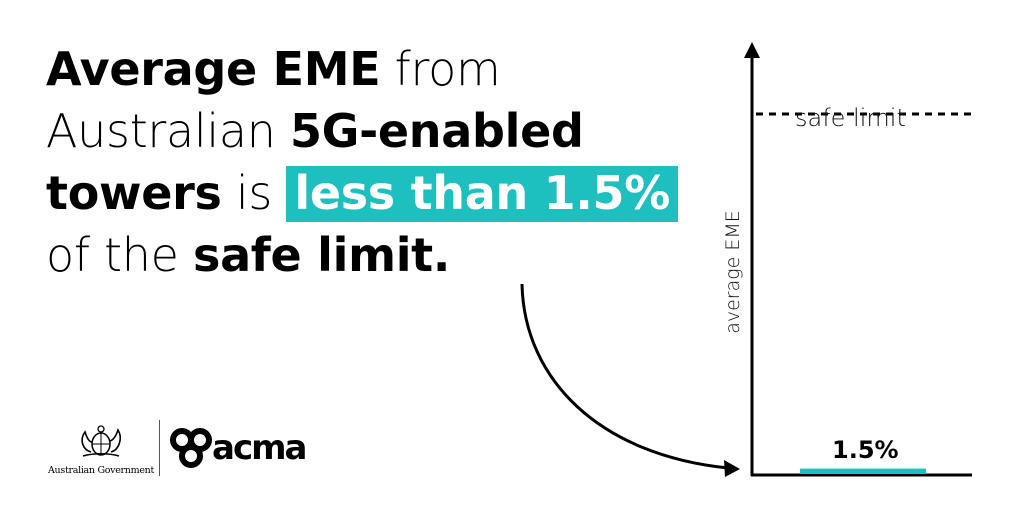 The height and width of the screenshot is (512, 1024). Describe the element at coordinates (752, 50) in the screenshot. I see `y-axis-arrowhead-icon` at that location.